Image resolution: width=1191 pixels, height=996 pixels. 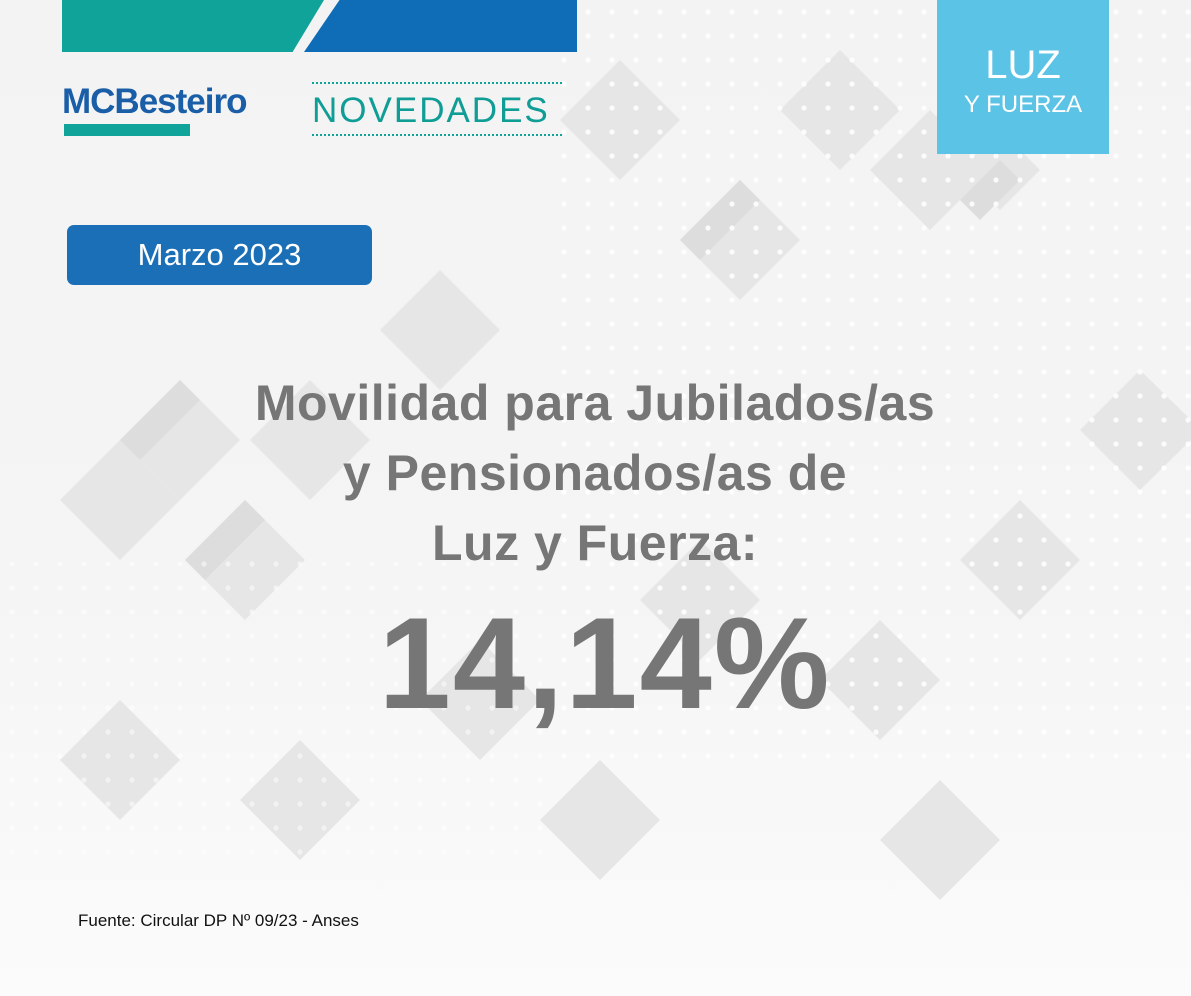 I want to click on header-stripe-teal, so click(x=193, y=26).